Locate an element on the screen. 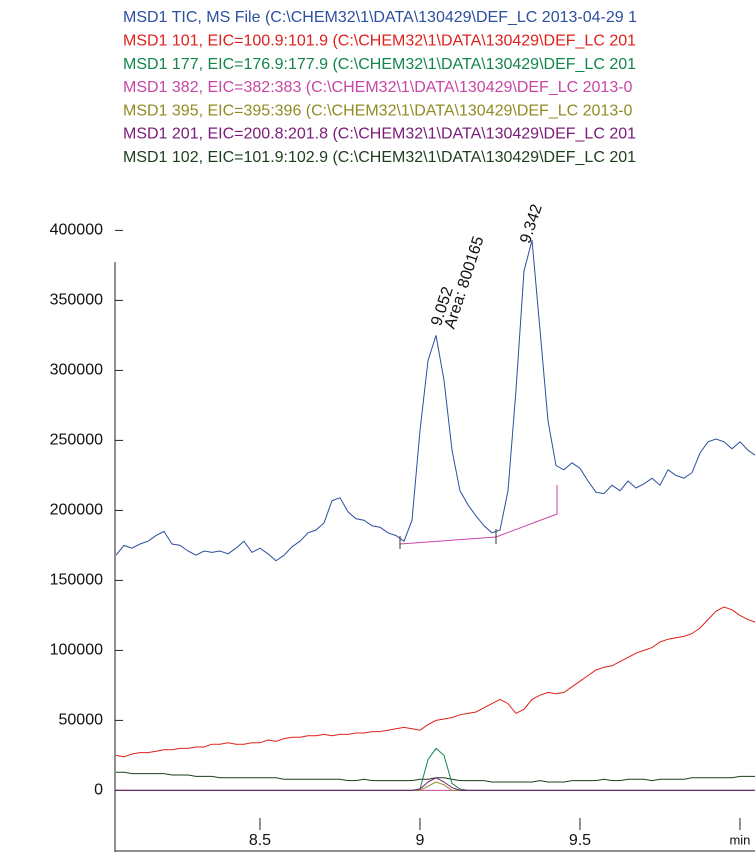  y-tick-label: 250000 is located at coordinates (76, 440).